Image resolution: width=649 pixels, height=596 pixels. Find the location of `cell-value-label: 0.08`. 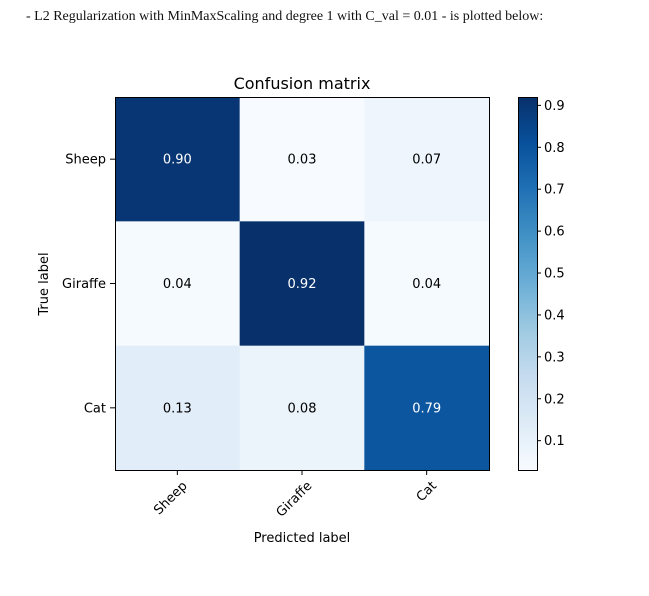

cell-value-label: 0.08 is located at coordinates (302, 408).